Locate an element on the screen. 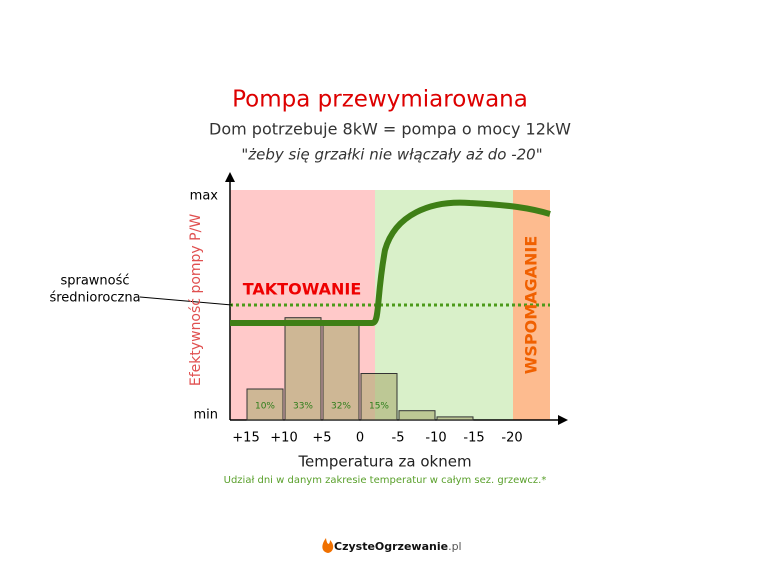 The height and width of the screenshot is (584, 768). x-arrow is located at coordinates (563, 420).